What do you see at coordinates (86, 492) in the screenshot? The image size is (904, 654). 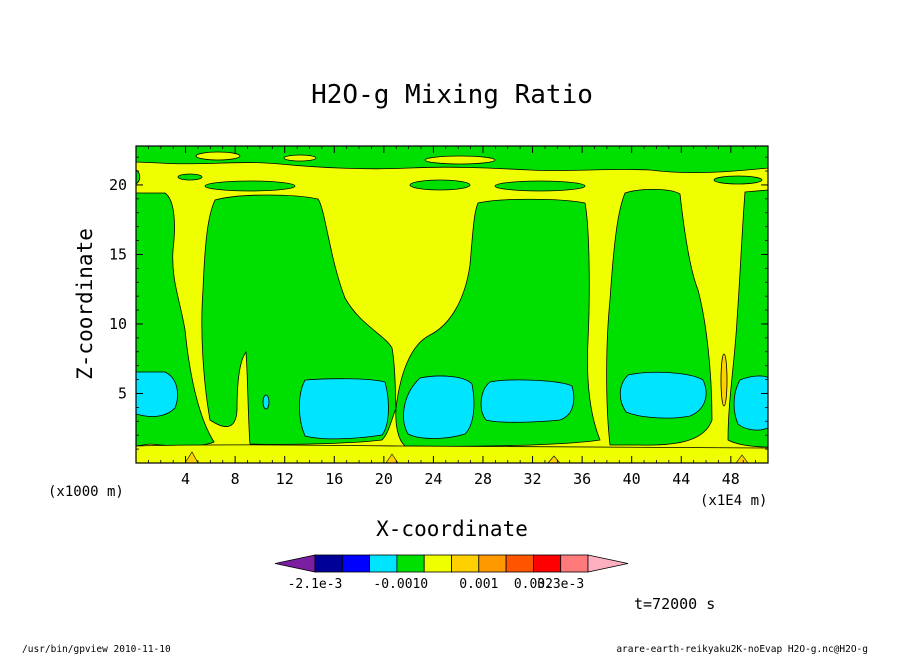 I see `y-scale-note: (x1000 m)` at bounding box center [86, 492].